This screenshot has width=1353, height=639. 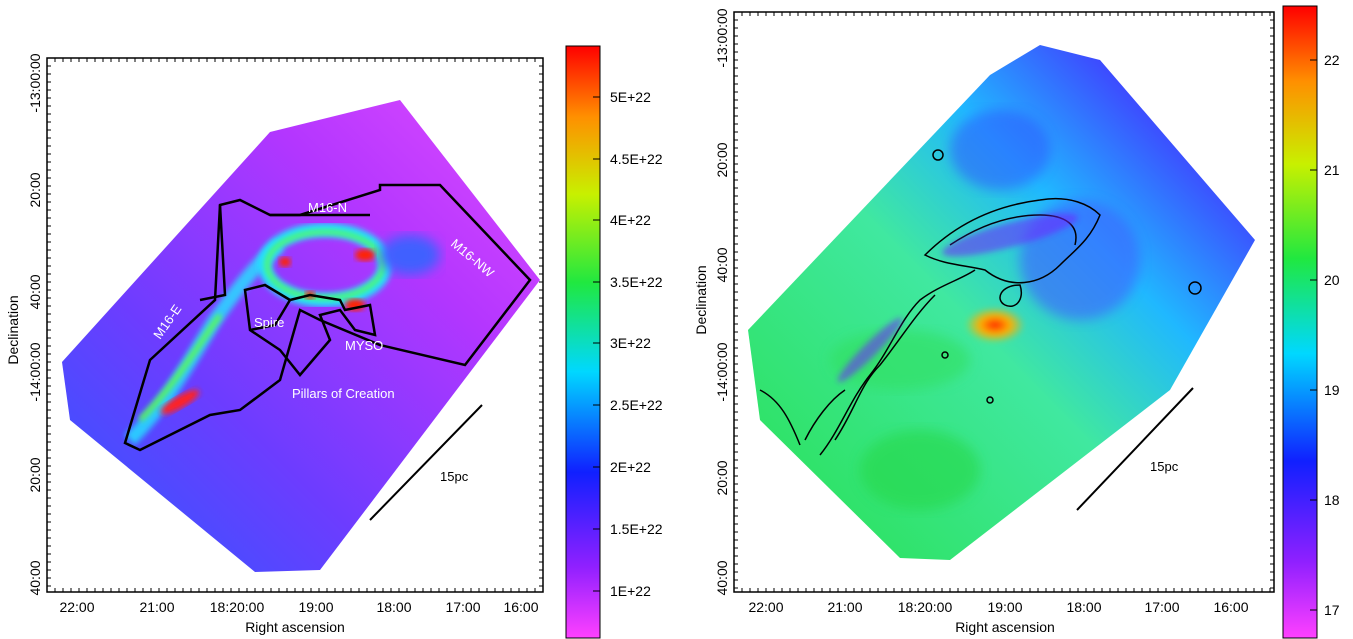 What do you see at coordinates (1300, 322) in the screenshot?
I see `right-colorbar` at bounding box center [1300, 322].